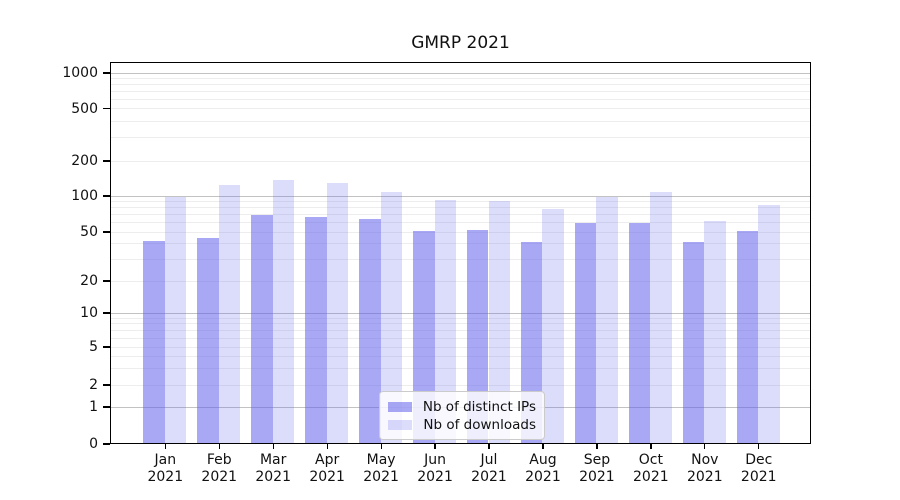 Image resolution: width=900 pixels, height=500 pixels. What do you see at coordinates (93, 444) in the screenshot?
I see `y-tick-label-0: 0` at bounding box center [93, 444].